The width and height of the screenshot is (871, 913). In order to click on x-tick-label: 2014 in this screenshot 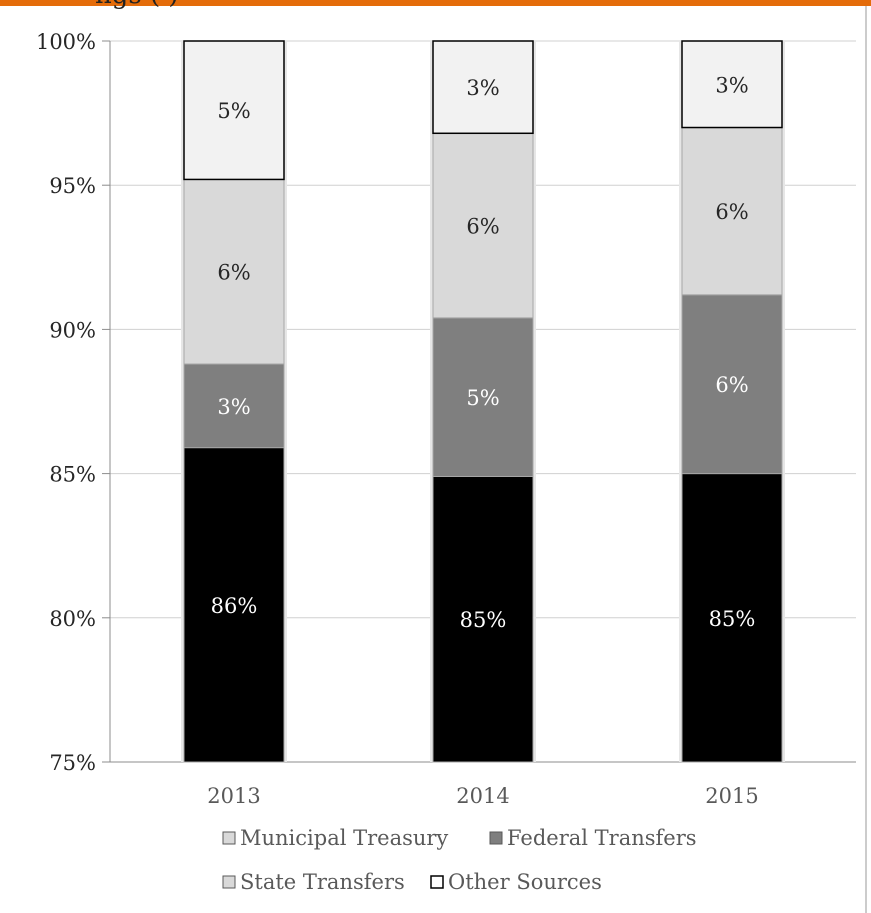, I will do `click(482, 796)`.